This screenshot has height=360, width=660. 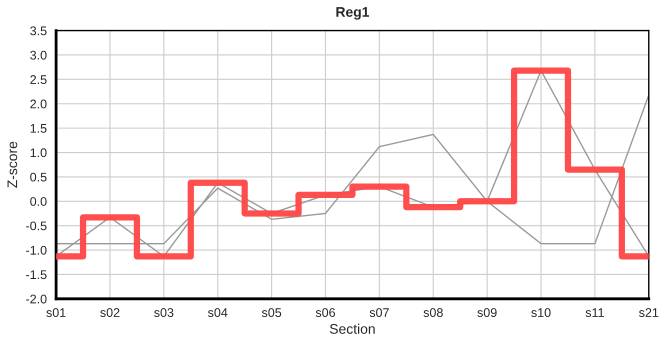 I want to click on y-tick-label: -1.5, so click(x=36, y=275).